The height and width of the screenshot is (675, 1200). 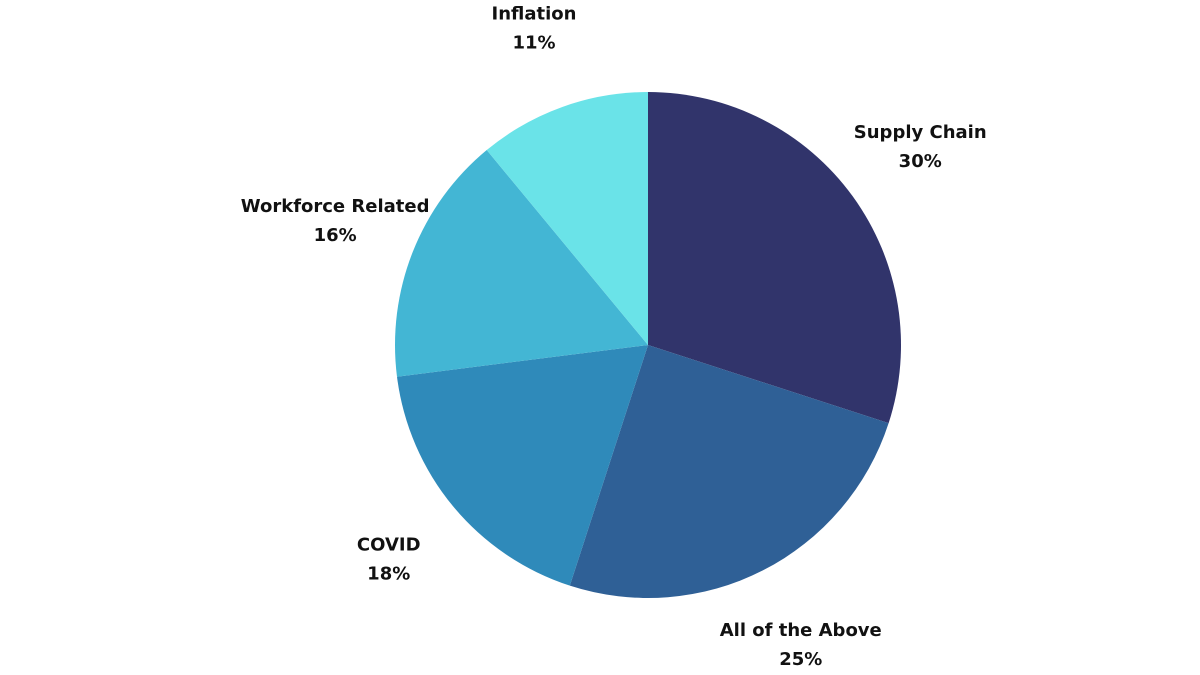 What do you see at coordinates (801, 630) in the screenshot?
I see `slice-label: All of the Above` at bounding box center [801, 630].